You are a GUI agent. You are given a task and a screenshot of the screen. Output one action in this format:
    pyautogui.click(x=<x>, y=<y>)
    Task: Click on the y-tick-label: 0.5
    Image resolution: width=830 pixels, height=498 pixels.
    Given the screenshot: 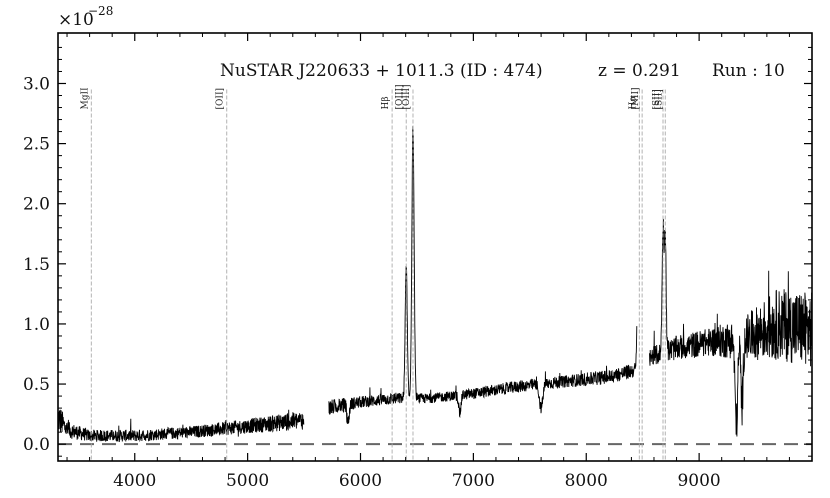 What is the action you would take?
    pyautogui.click(x=36, y=385)
    